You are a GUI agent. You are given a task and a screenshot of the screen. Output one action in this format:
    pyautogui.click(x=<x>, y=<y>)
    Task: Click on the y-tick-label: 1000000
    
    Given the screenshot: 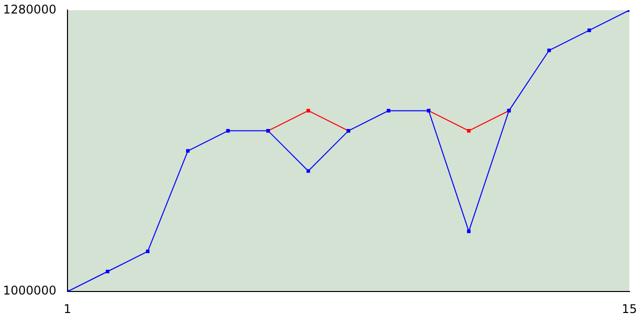 What is the action you would take?
    pyautogui.click(x=29, y=291)
    